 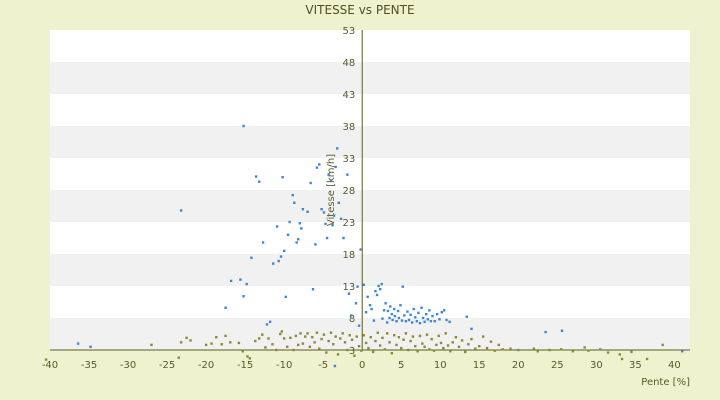 What do you see at coordinates (348, 31) in the screenshot?
I see `y-tick-label: 53` at bounding box center [348, 31].